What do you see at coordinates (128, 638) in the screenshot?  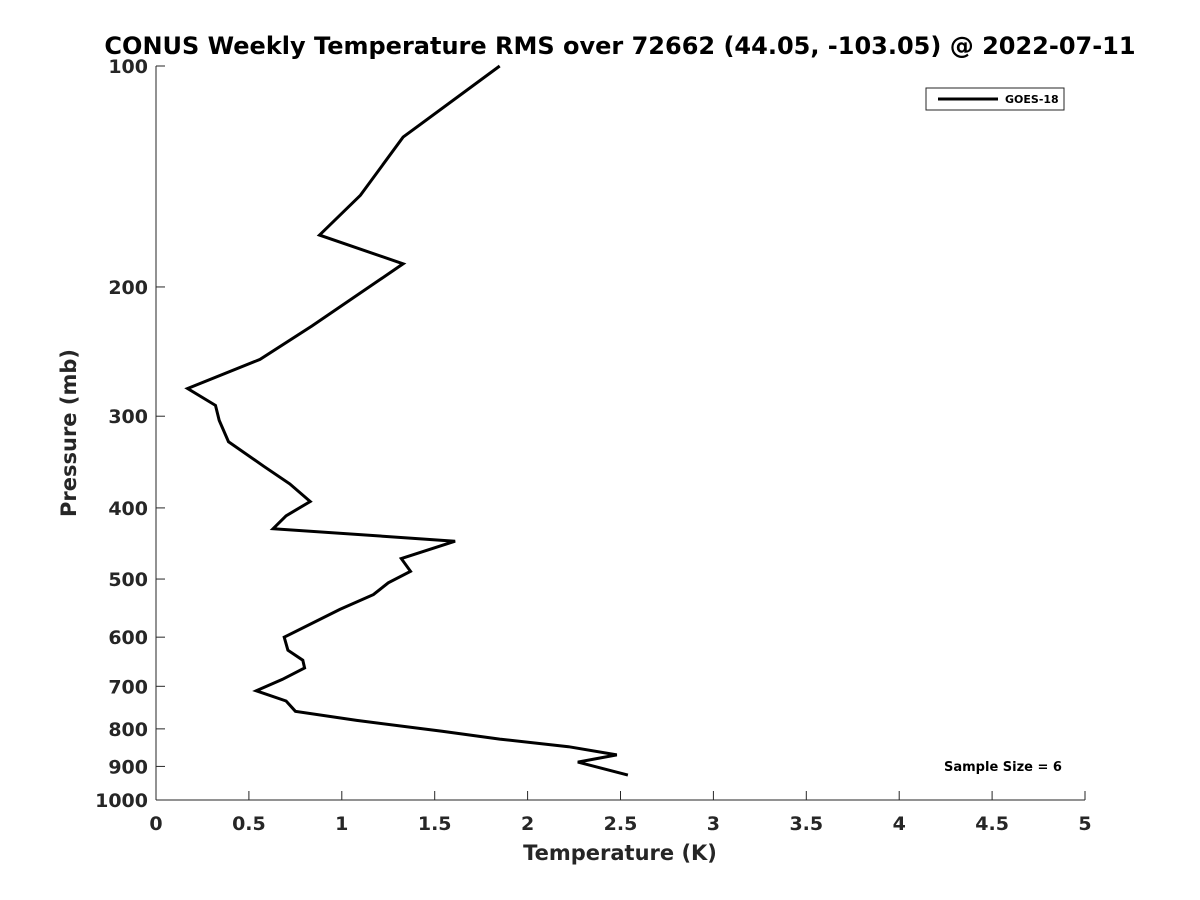 I see `y-tick-label: 600` at bounding box center [128, 638].